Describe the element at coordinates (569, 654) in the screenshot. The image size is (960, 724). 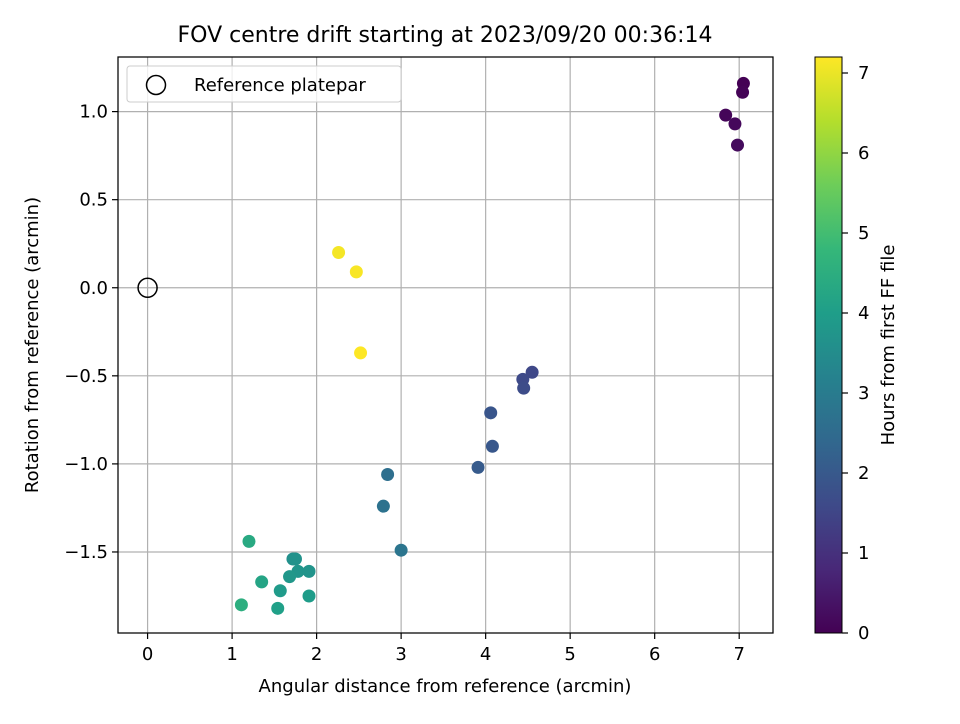
I see `x-tick-label: 5` at that location.